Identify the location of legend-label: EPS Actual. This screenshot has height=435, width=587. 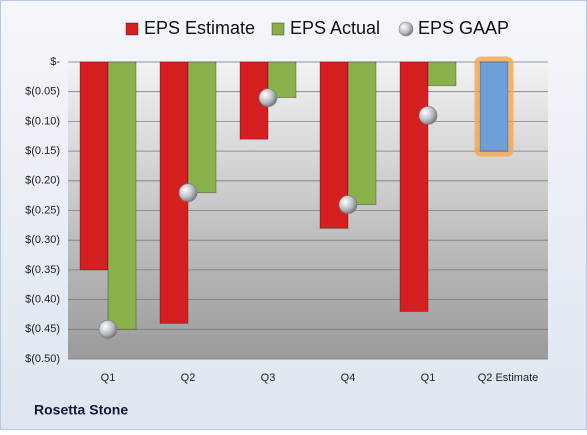
(335, 28).